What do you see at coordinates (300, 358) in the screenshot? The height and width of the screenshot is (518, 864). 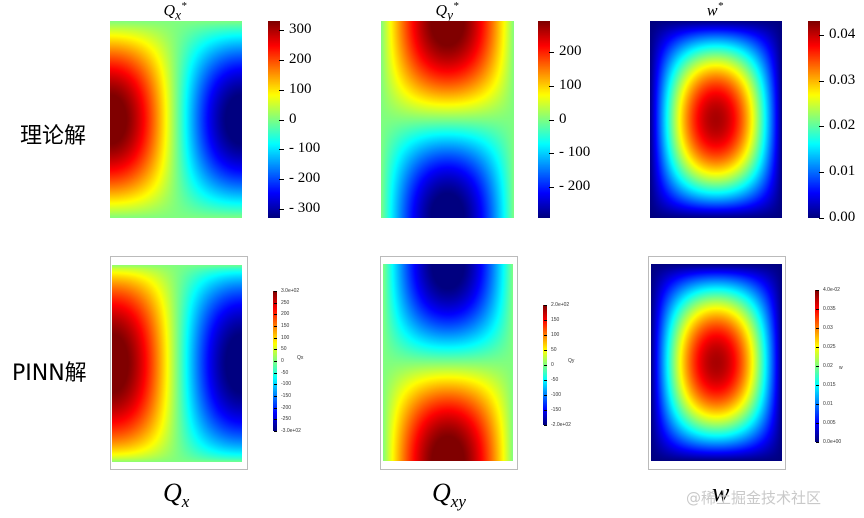 I see `colorbar-label-qx-pinn: Qx` at bounding box center [300, 358].